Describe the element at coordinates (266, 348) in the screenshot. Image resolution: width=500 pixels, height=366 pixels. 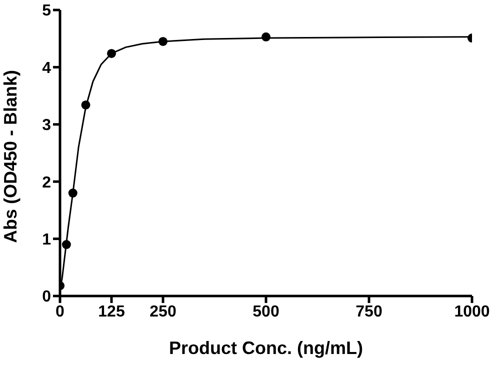
I see `x-axis-title: Product Conc. (ng/mL)` at that location.